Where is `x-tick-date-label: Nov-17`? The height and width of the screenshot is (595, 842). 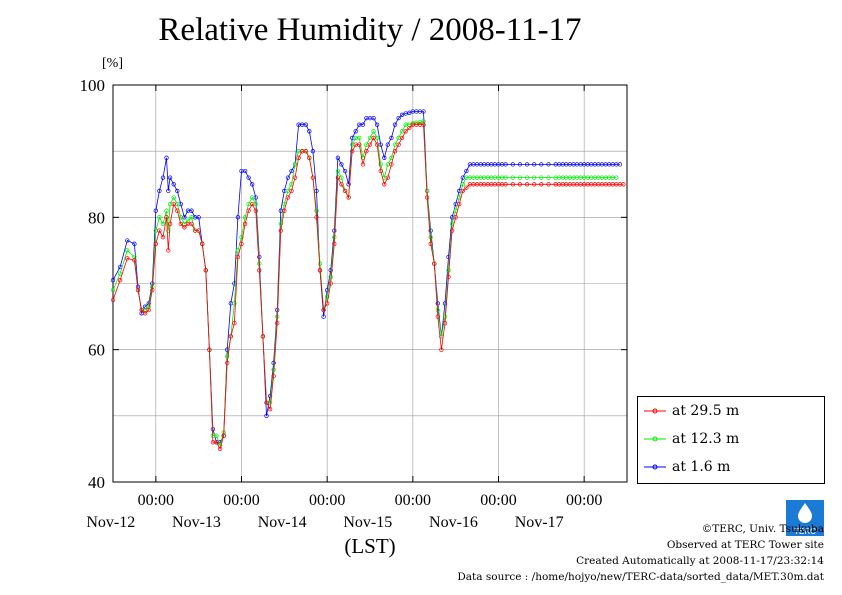
x-tick-date-label: Nov-17 is located at coordinates (539, 522).